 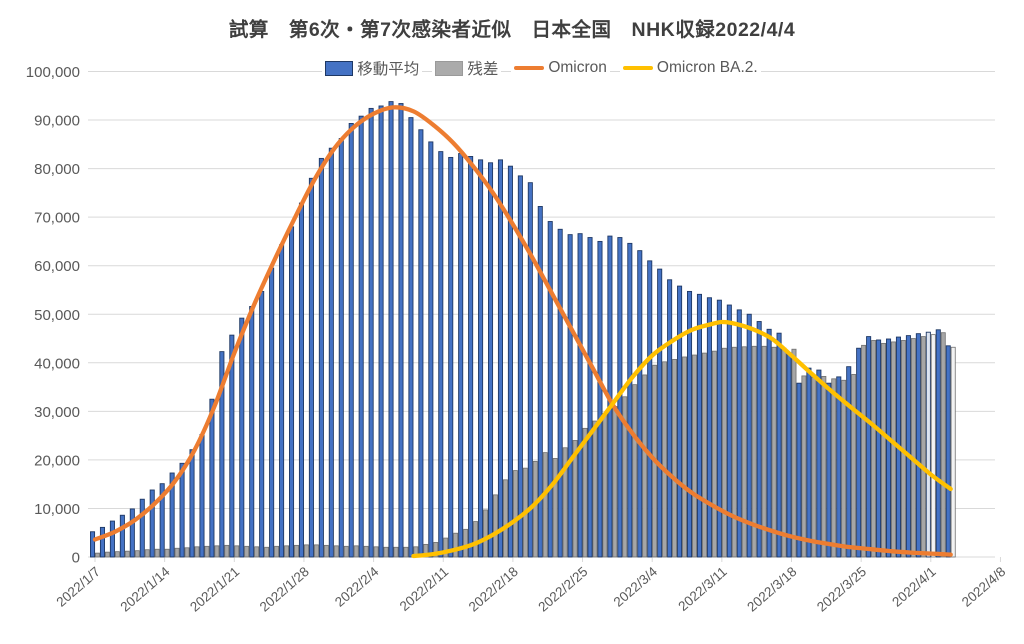 I want to click on legend-item-residual: 残差, so click(x=467, y=68).